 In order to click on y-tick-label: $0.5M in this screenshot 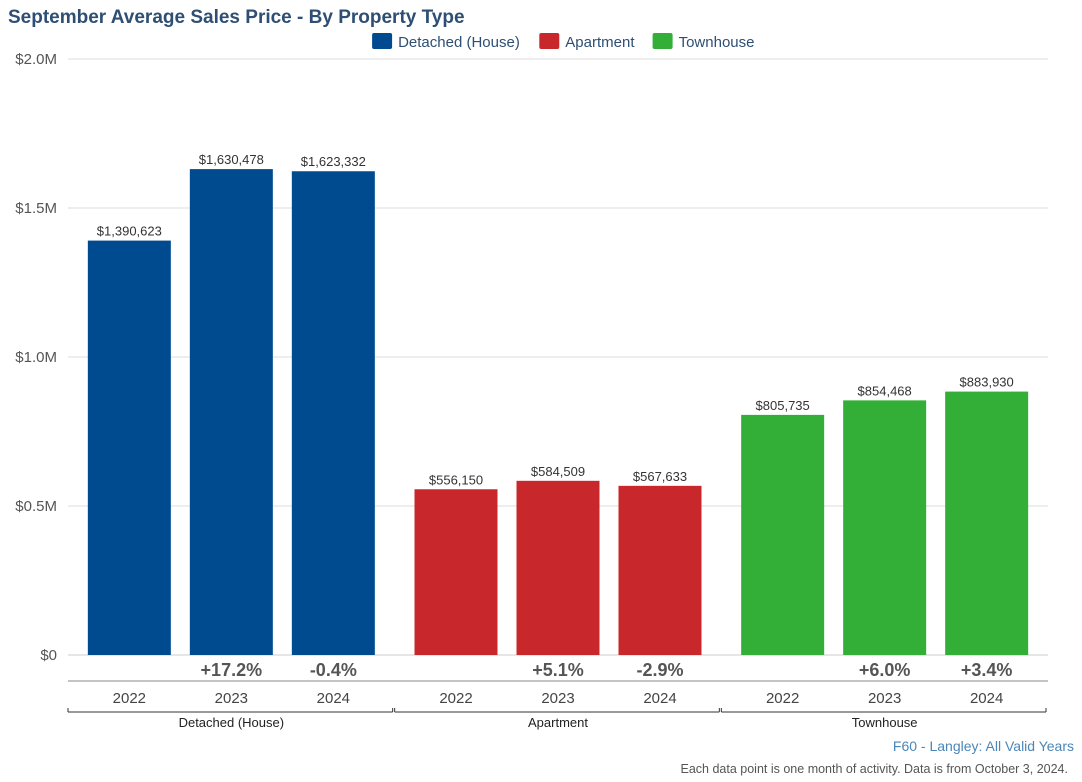, I will do `click(36, 506)`.